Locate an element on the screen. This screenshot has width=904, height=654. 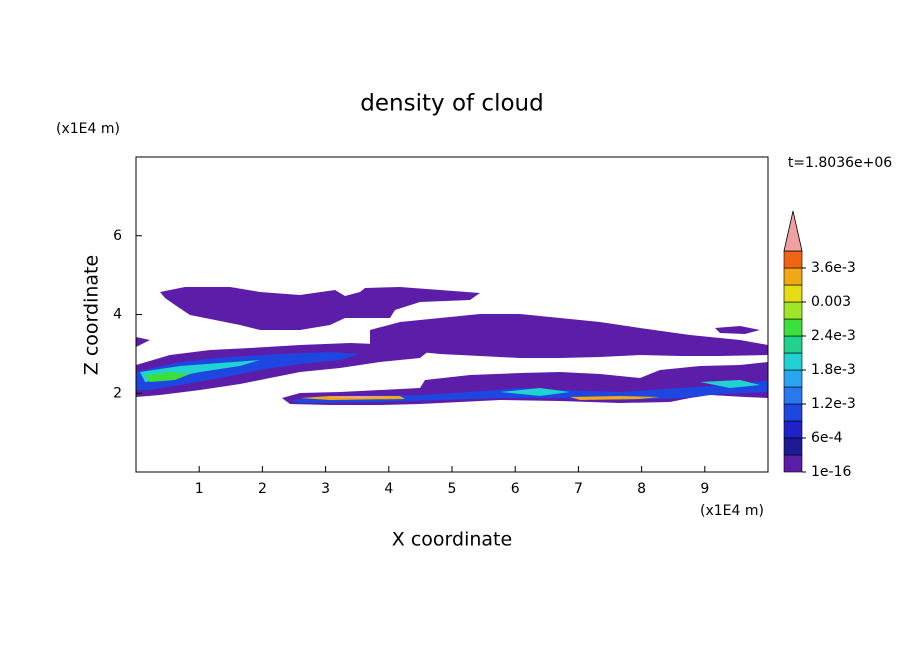
annotation: t=1.8036e+06 is located at coordinates (840, 163).